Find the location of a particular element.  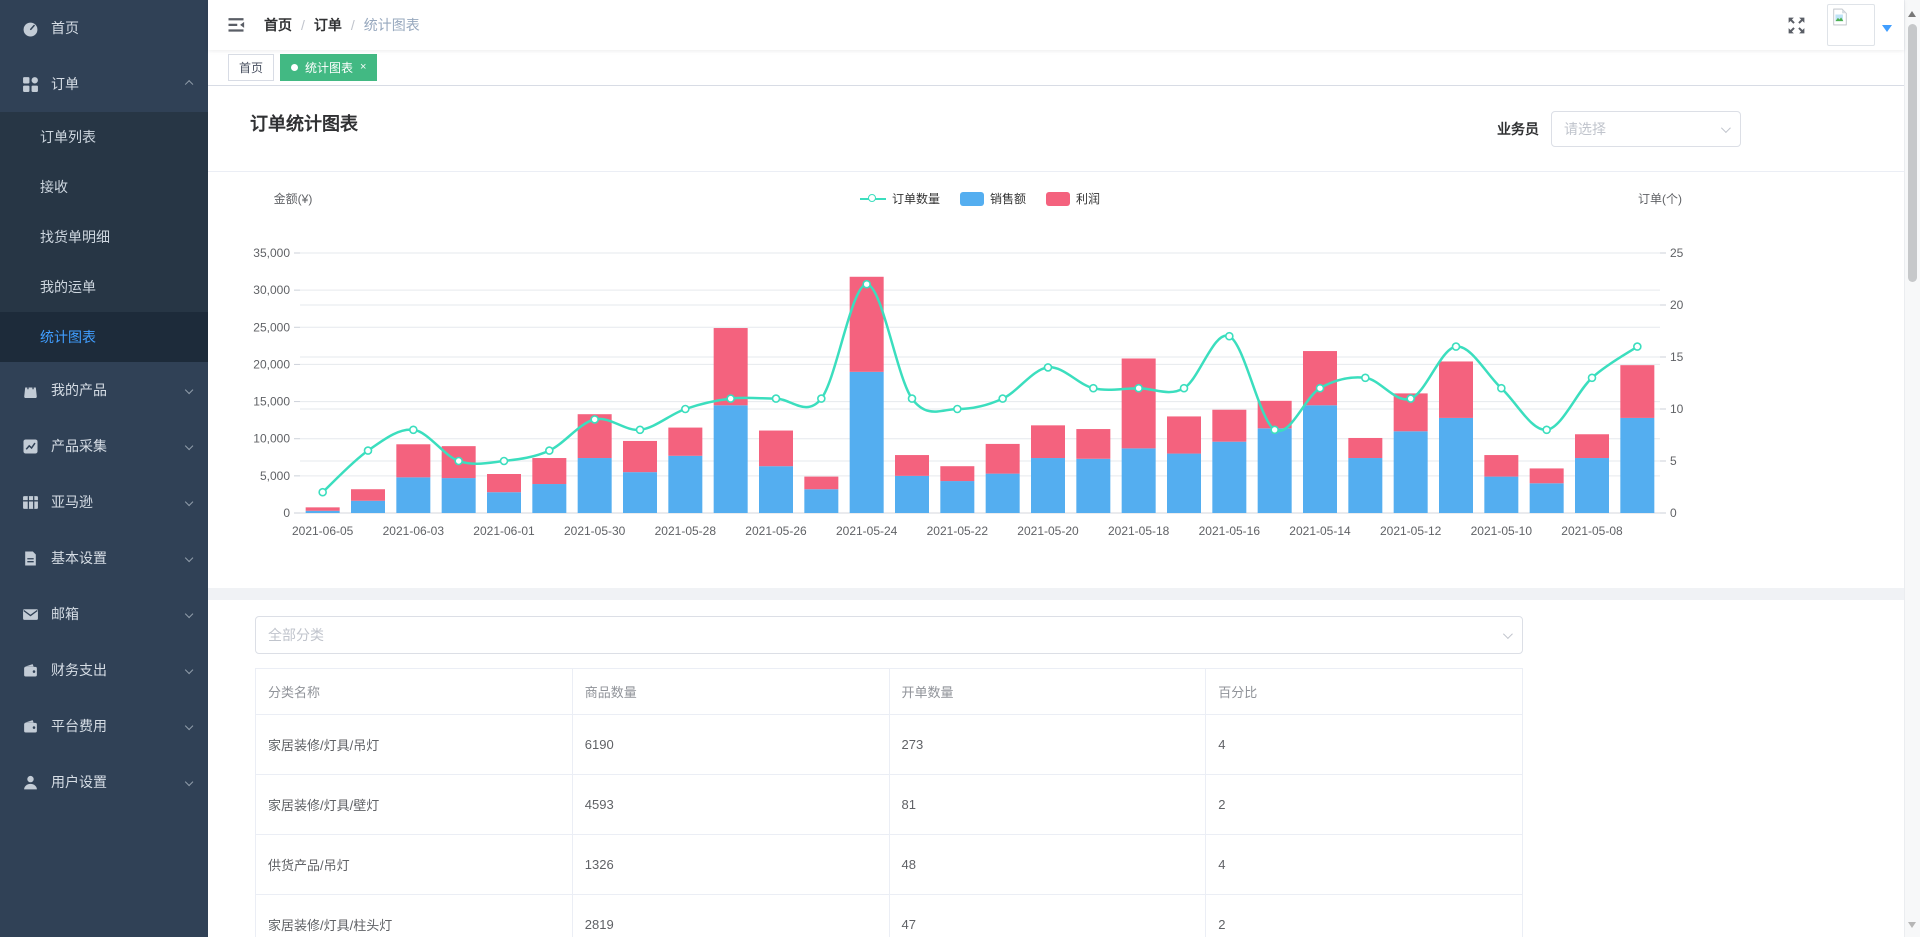

table-header-cell: 百分比 is located at coordinates (1364, 691).